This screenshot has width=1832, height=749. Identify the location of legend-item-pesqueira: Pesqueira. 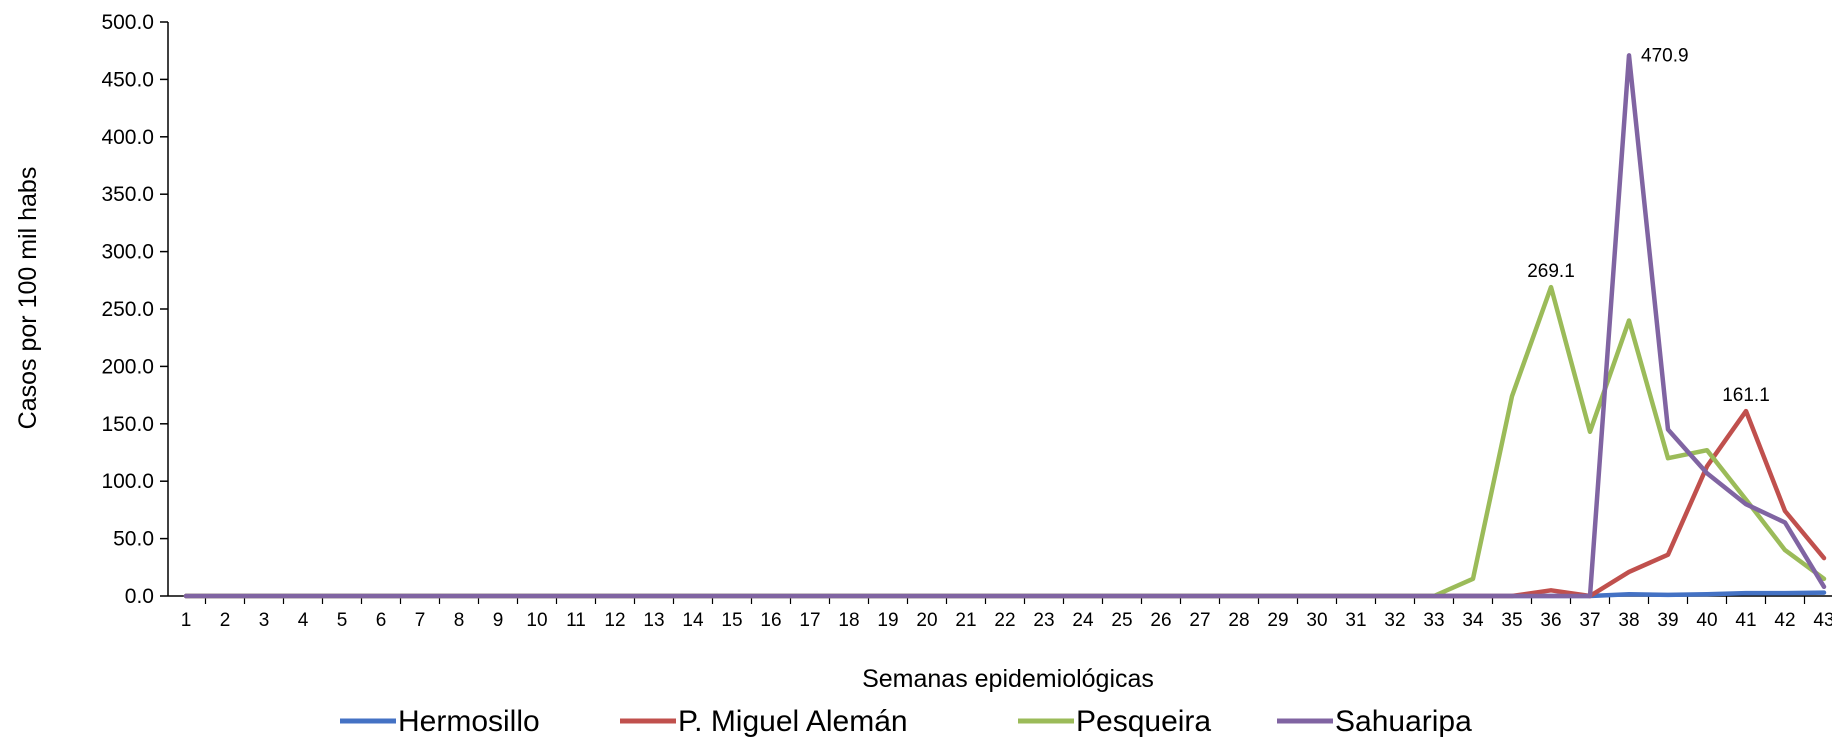
(1114, 721).